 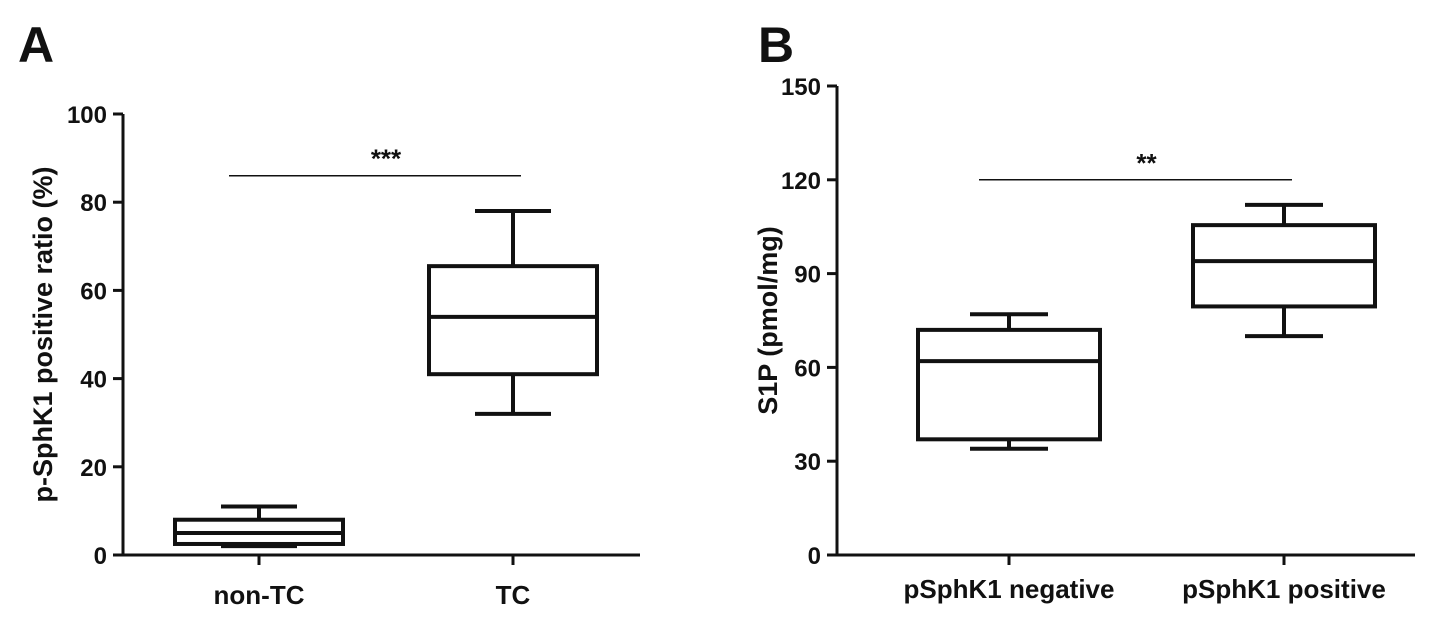 I want to click on y-axis-title: S1P (pmol/mg), so click(x=768, y=320).